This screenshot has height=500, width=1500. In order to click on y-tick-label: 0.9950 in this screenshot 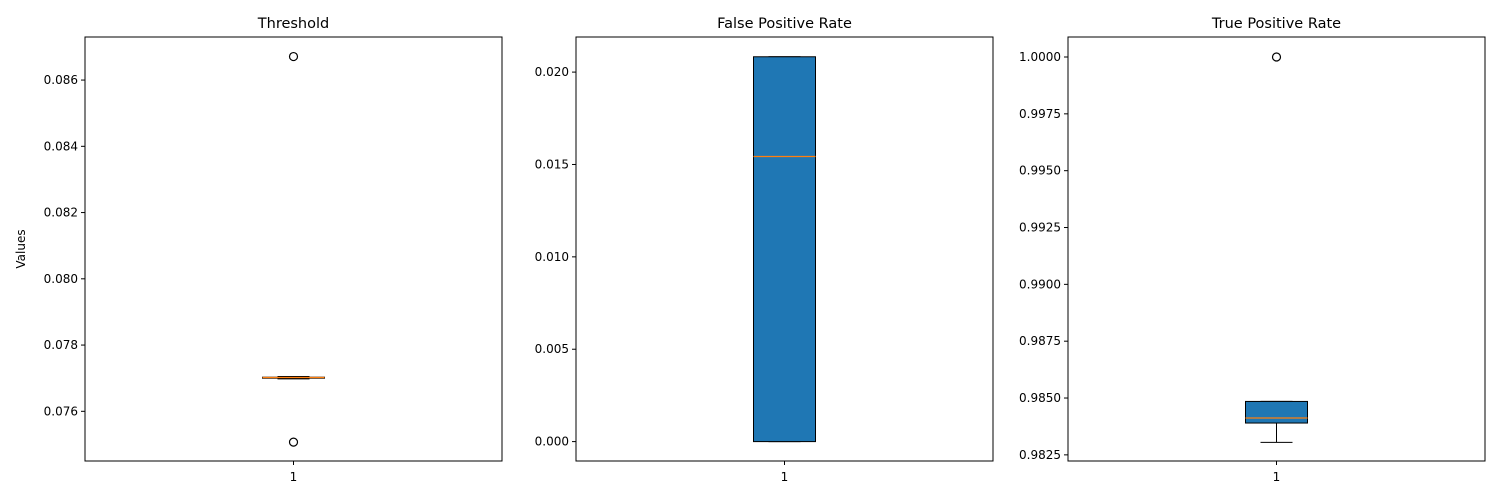, I will do `click(1040, 171)`.